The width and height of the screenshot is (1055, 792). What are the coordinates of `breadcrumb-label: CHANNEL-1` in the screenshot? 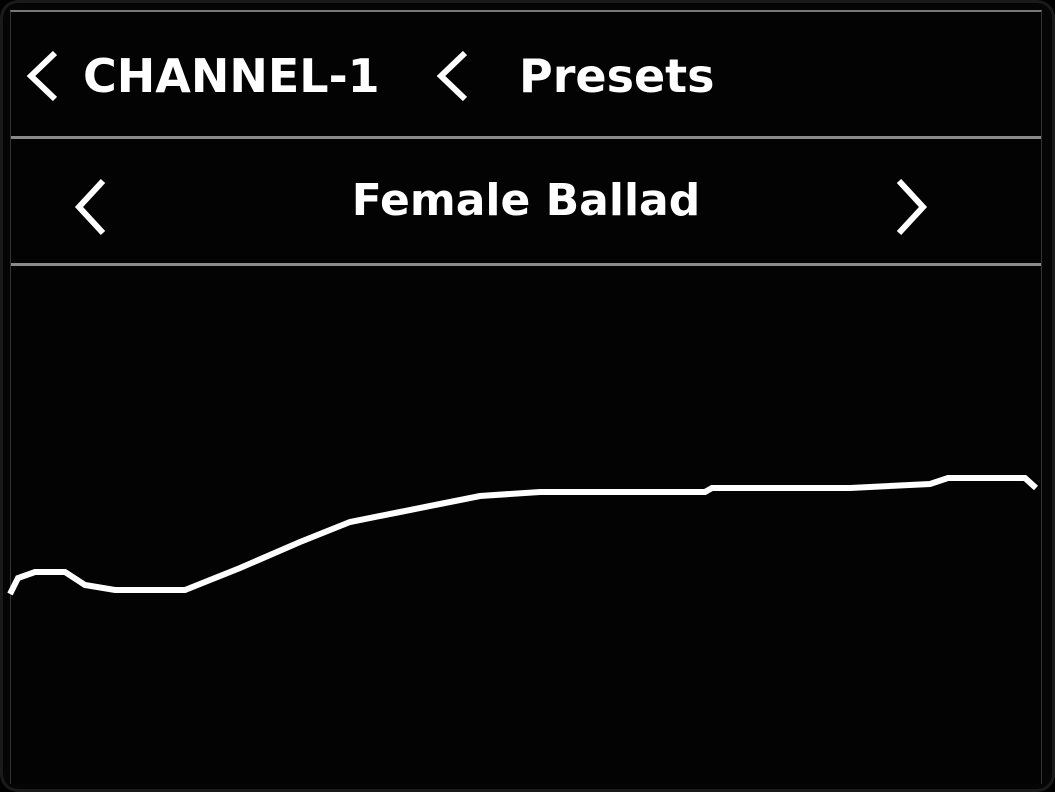 It's located at (231, 76).